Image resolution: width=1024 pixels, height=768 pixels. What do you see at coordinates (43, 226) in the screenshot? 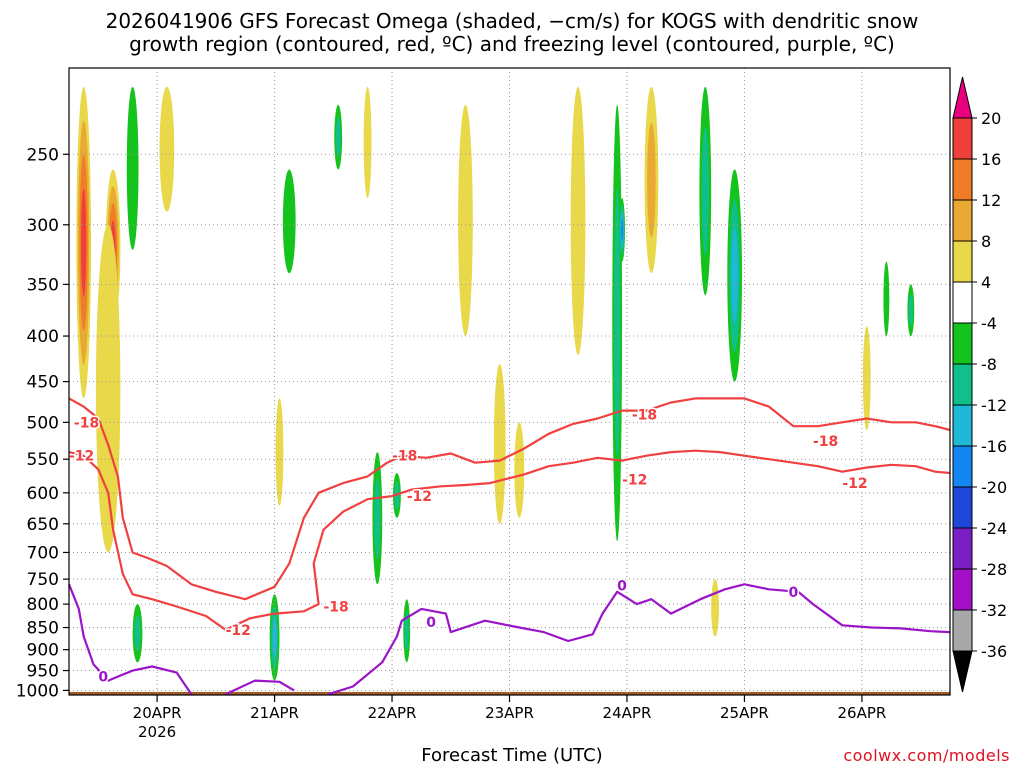
I see `y-tick-label: 300` at bounding box center [43, 226].